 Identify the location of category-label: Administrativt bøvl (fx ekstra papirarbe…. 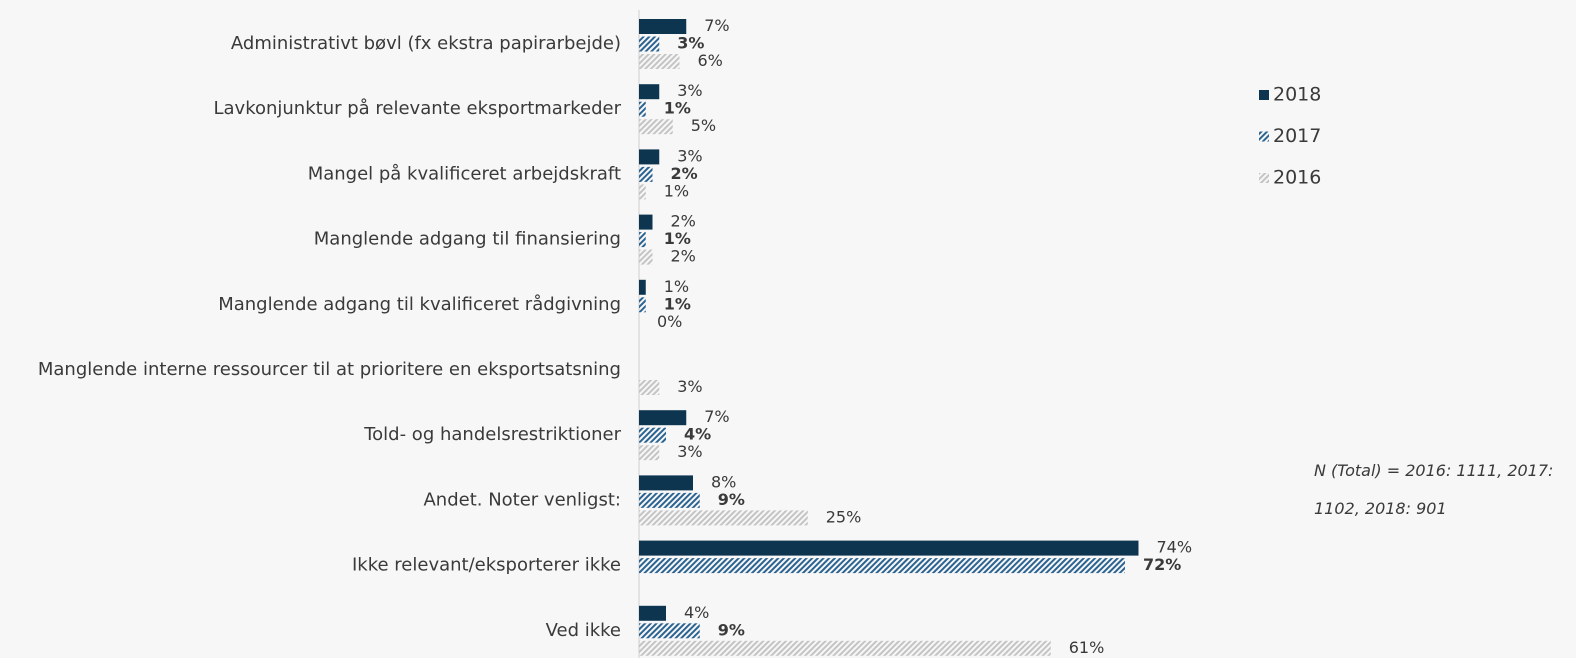
(426, 43).